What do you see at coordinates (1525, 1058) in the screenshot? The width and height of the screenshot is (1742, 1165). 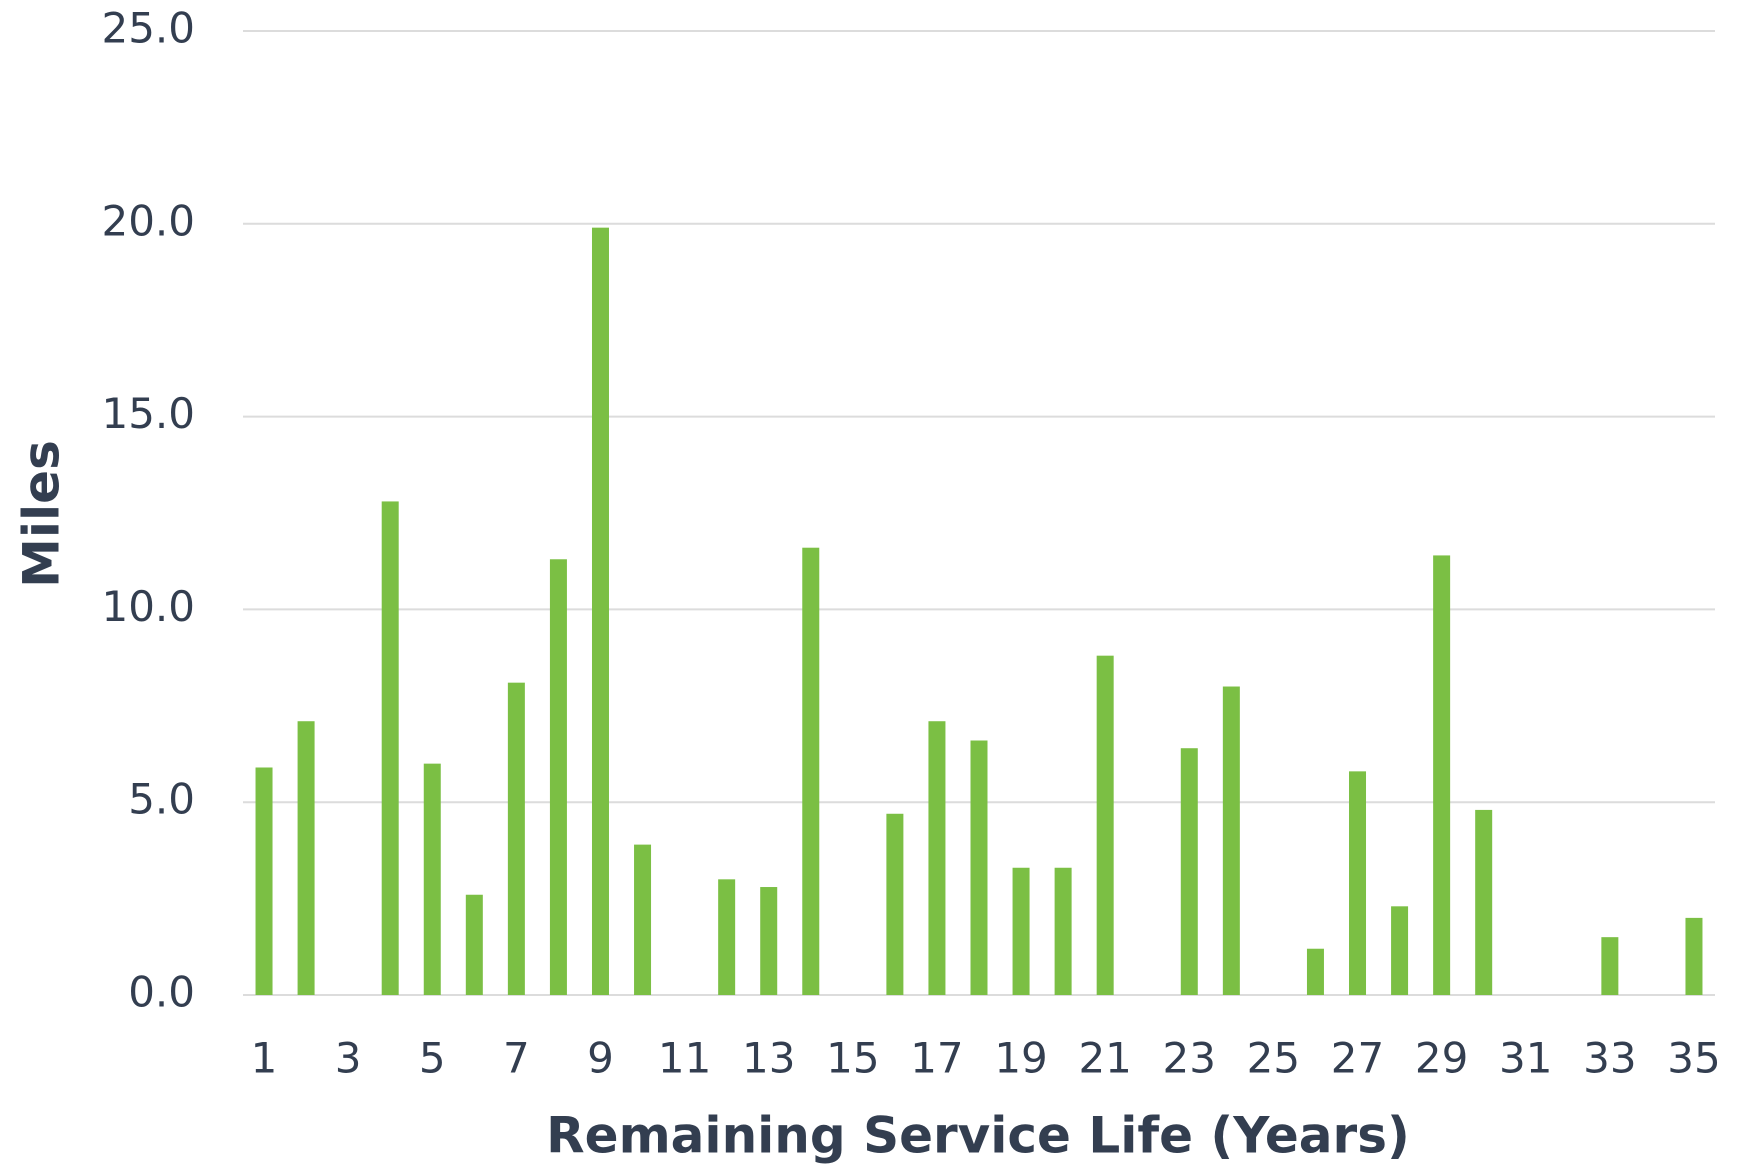 I see `x-tick-label: 31` at bounding box center [1525, 1058].